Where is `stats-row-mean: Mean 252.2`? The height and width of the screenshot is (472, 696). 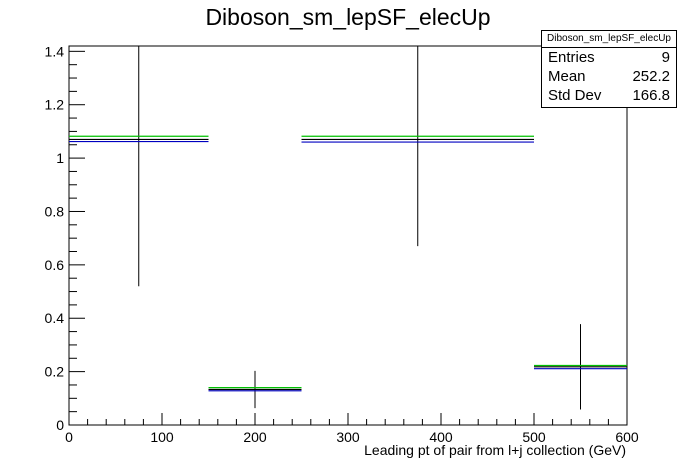
stats-row-mean: Mean 252.2 is located at coordinates (609, 76).